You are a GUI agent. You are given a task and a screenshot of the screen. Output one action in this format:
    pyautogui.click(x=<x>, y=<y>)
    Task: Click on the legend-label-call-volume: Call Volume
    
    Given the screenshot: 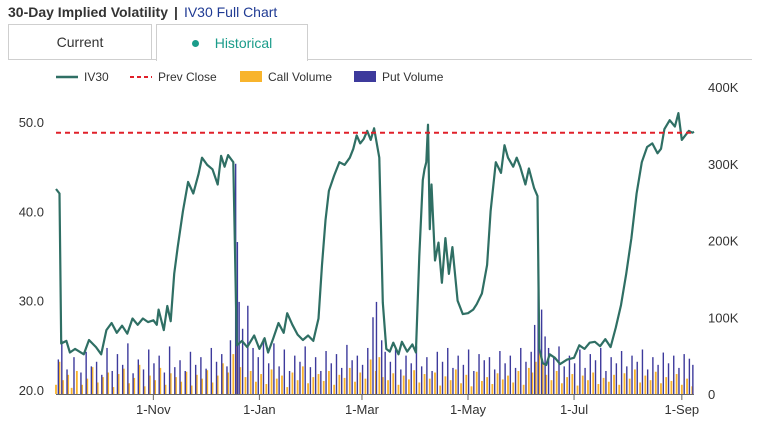 What is the action you would take?
    pyautogui.click(x=300, y=77)
    